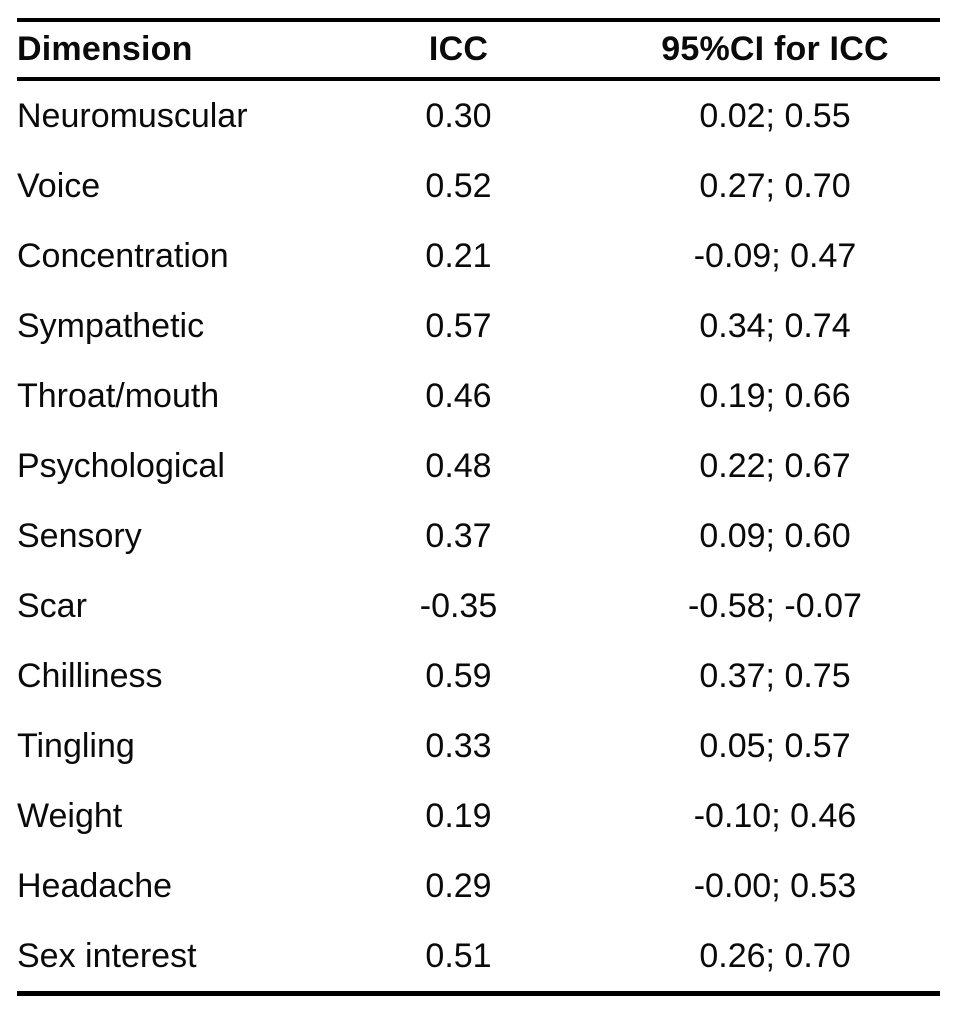  Describe the element at coordinates (775, 465) in the screenshot. I see `cell-ci: 0.22; 0.67` at that location.